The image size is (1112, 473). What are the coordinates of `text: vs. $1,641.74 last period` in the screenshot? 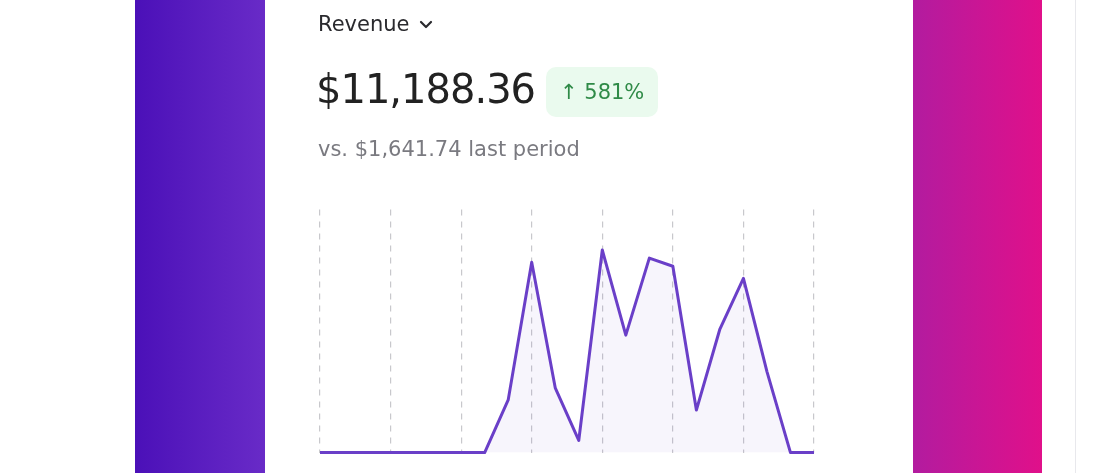 It's located at (449, 149).